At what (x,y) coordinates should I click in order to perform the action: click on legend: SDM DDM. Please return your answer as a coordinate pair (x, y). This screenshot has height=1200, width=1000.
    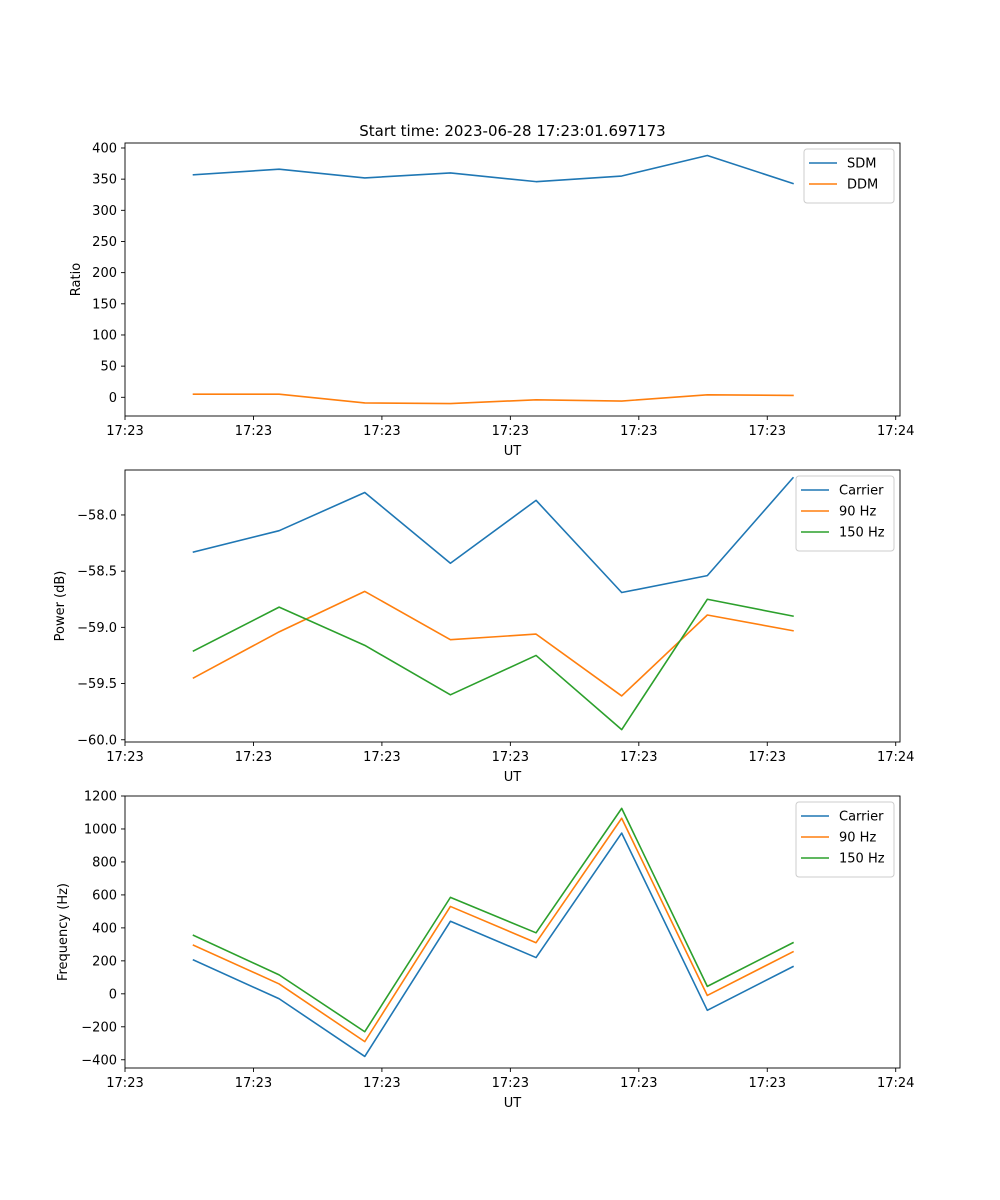
    Looking at the image, I should click on (849, 176).